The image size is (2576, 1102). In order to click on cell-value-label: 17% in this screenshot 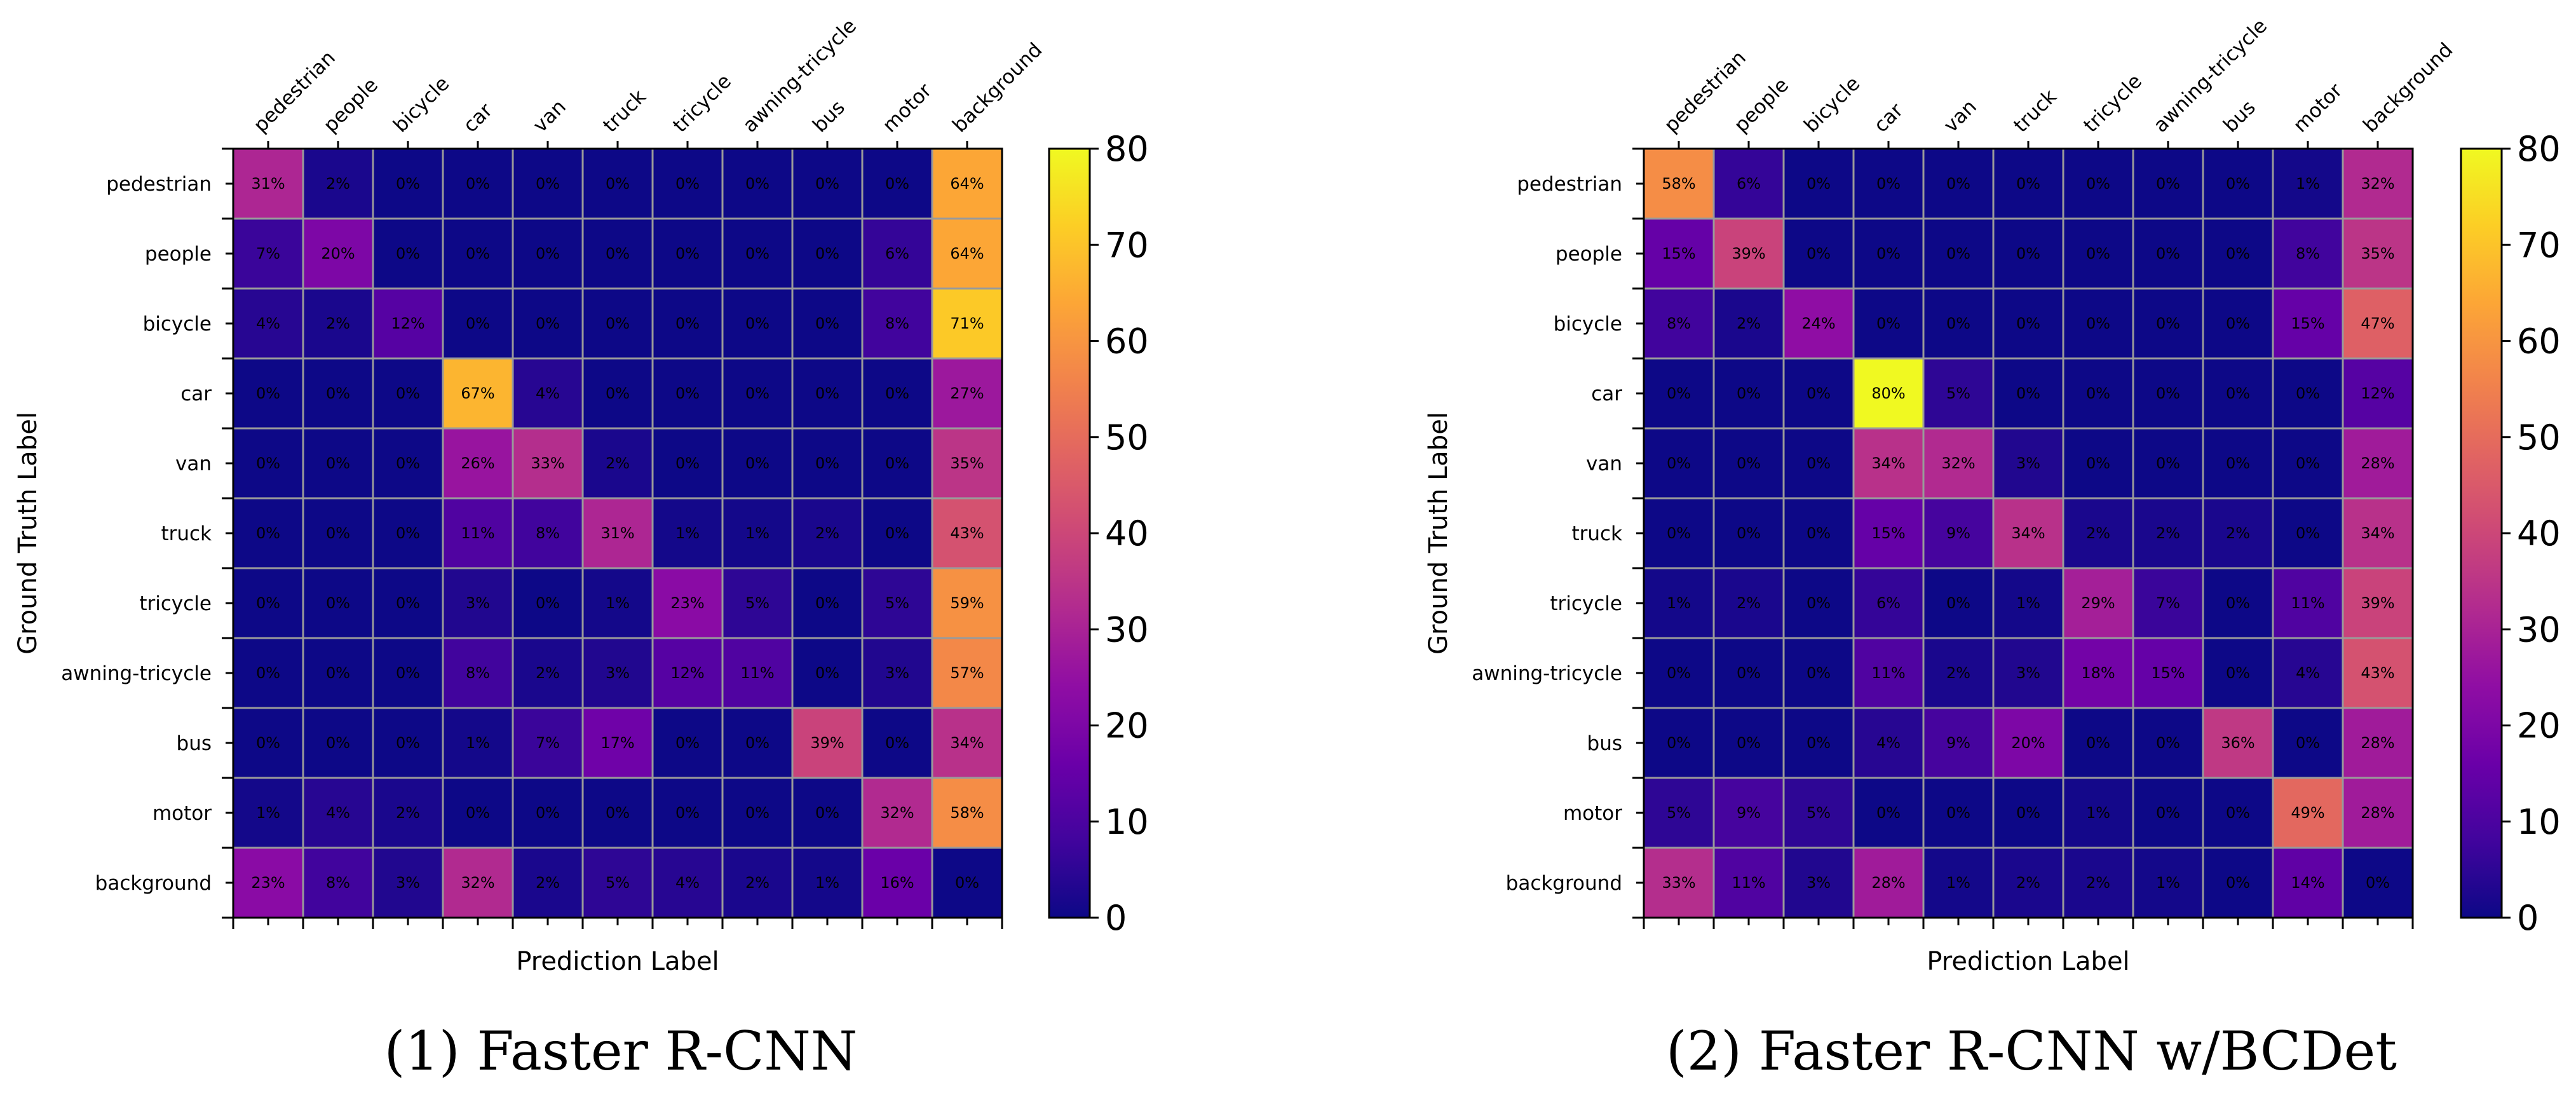, I will do `click(617, 743)`.